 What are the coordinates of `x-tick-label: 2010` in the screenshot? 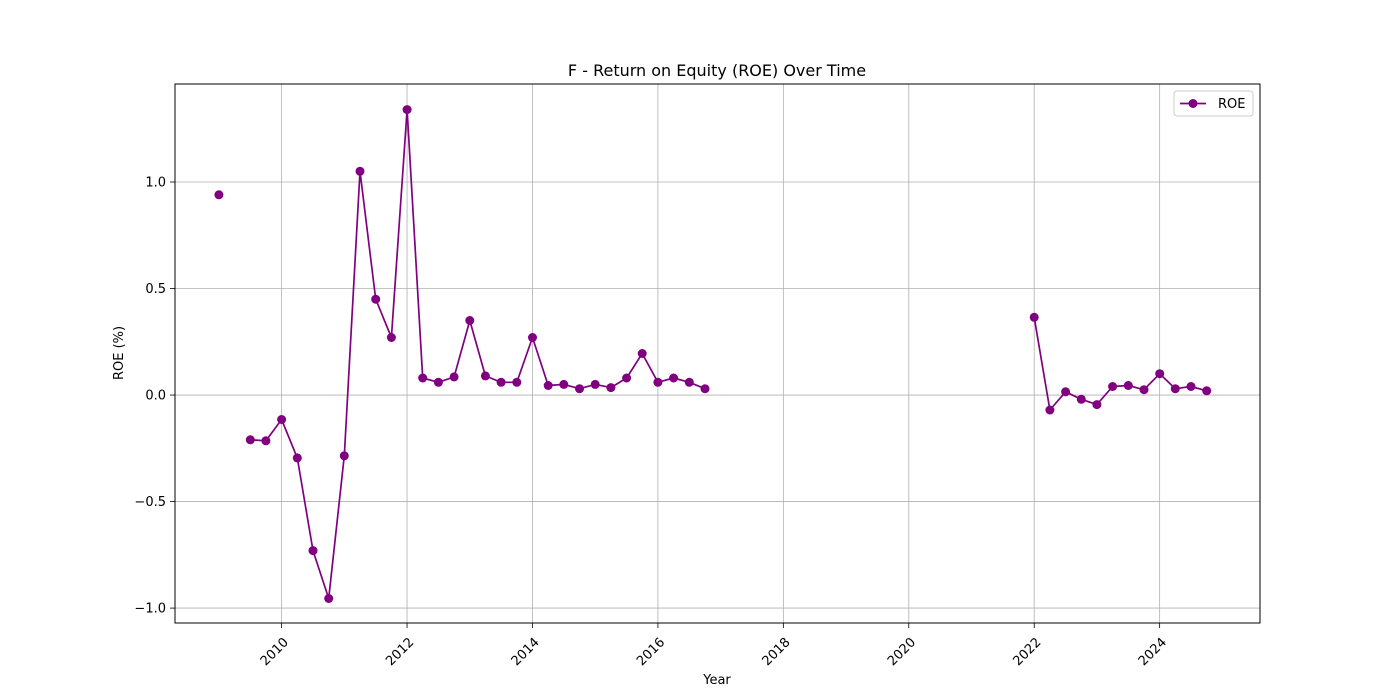 It's located at (275, 652).